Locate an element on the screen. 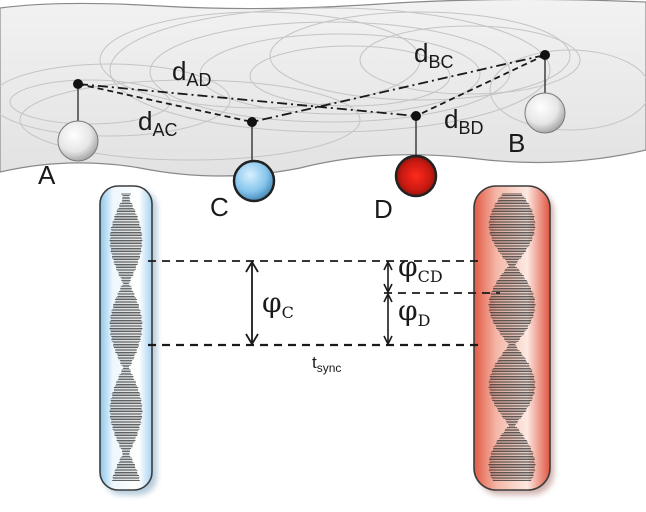 The height and width of the screenshot is (512, 646). point-a is located at coordinates (78, 120).